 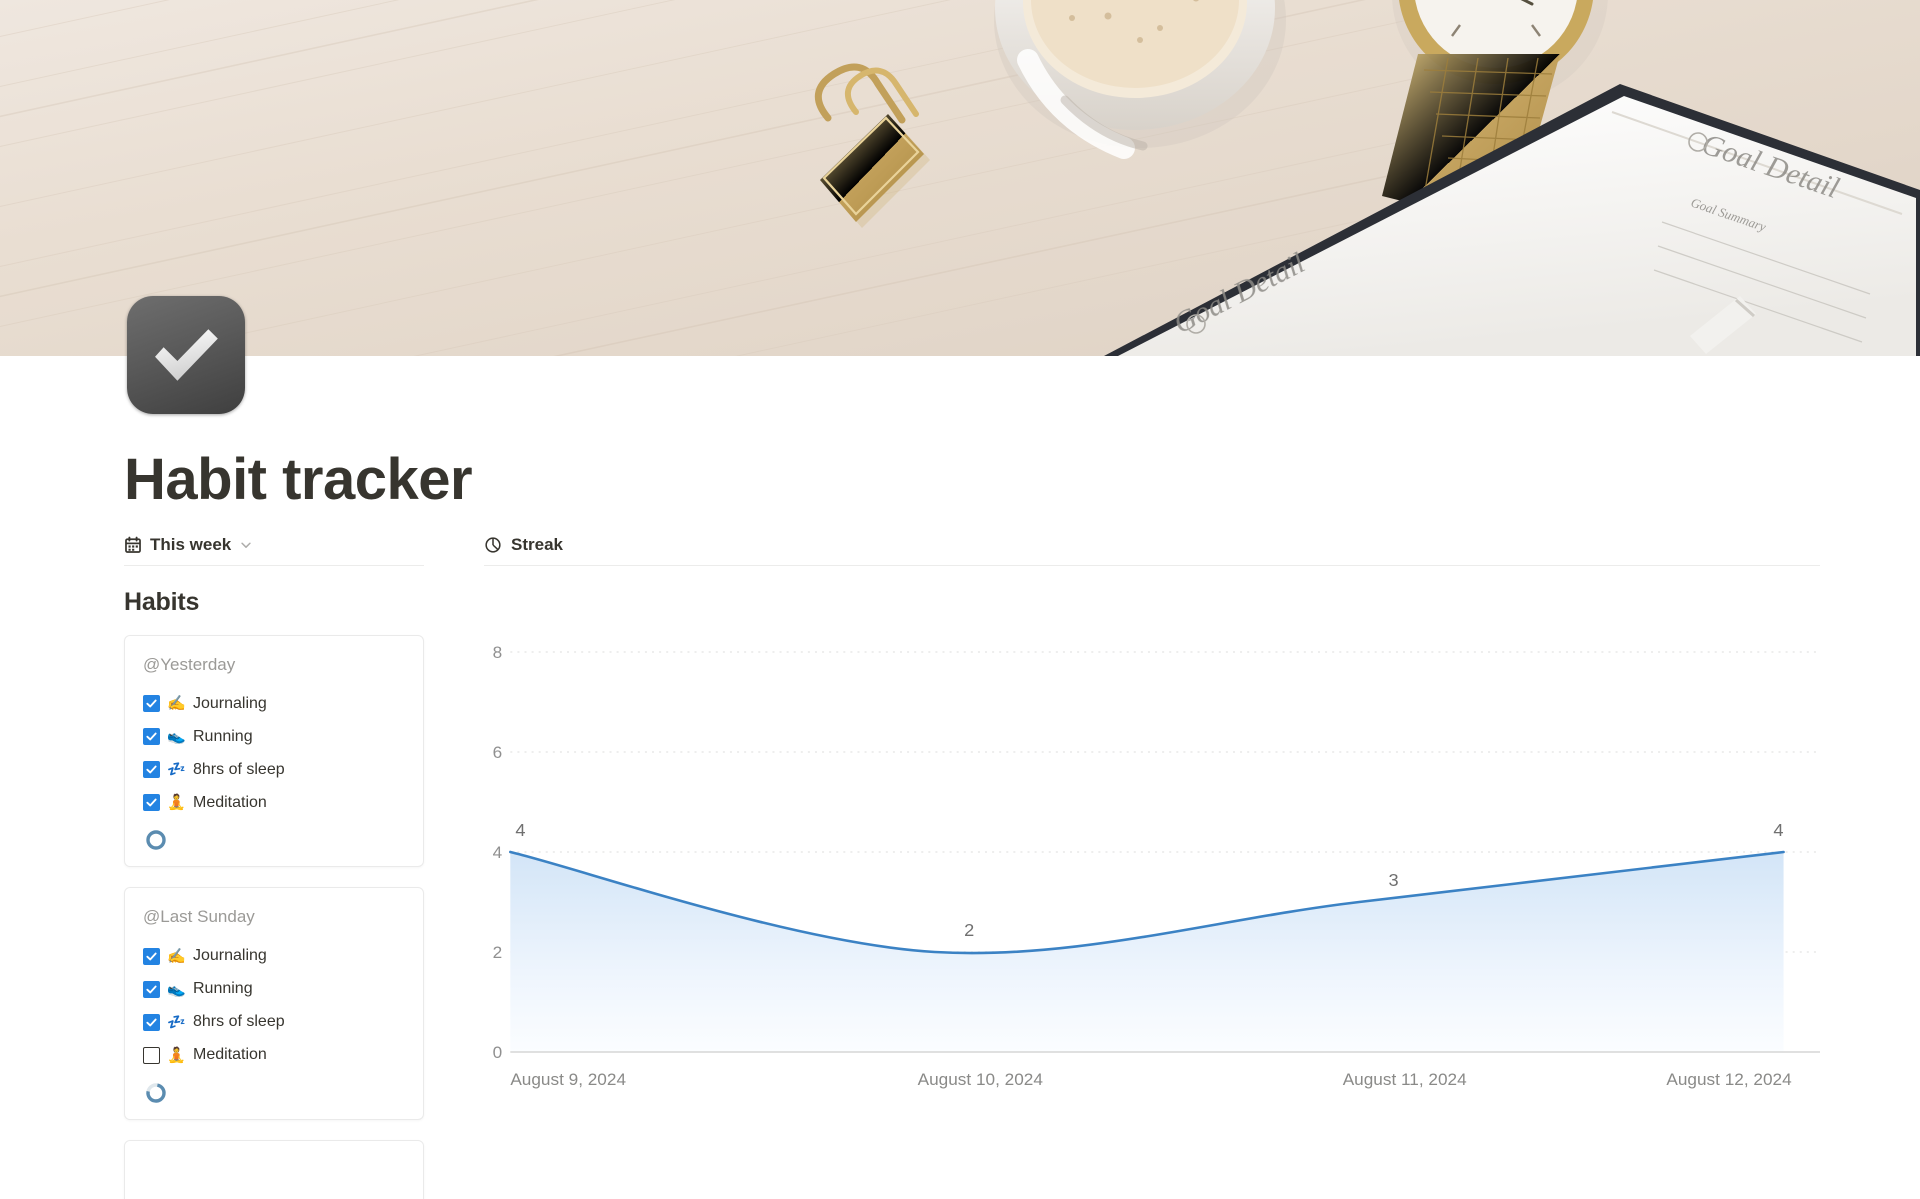 I want to click on page-title: Habit tracker, so click(x=298, y=479).